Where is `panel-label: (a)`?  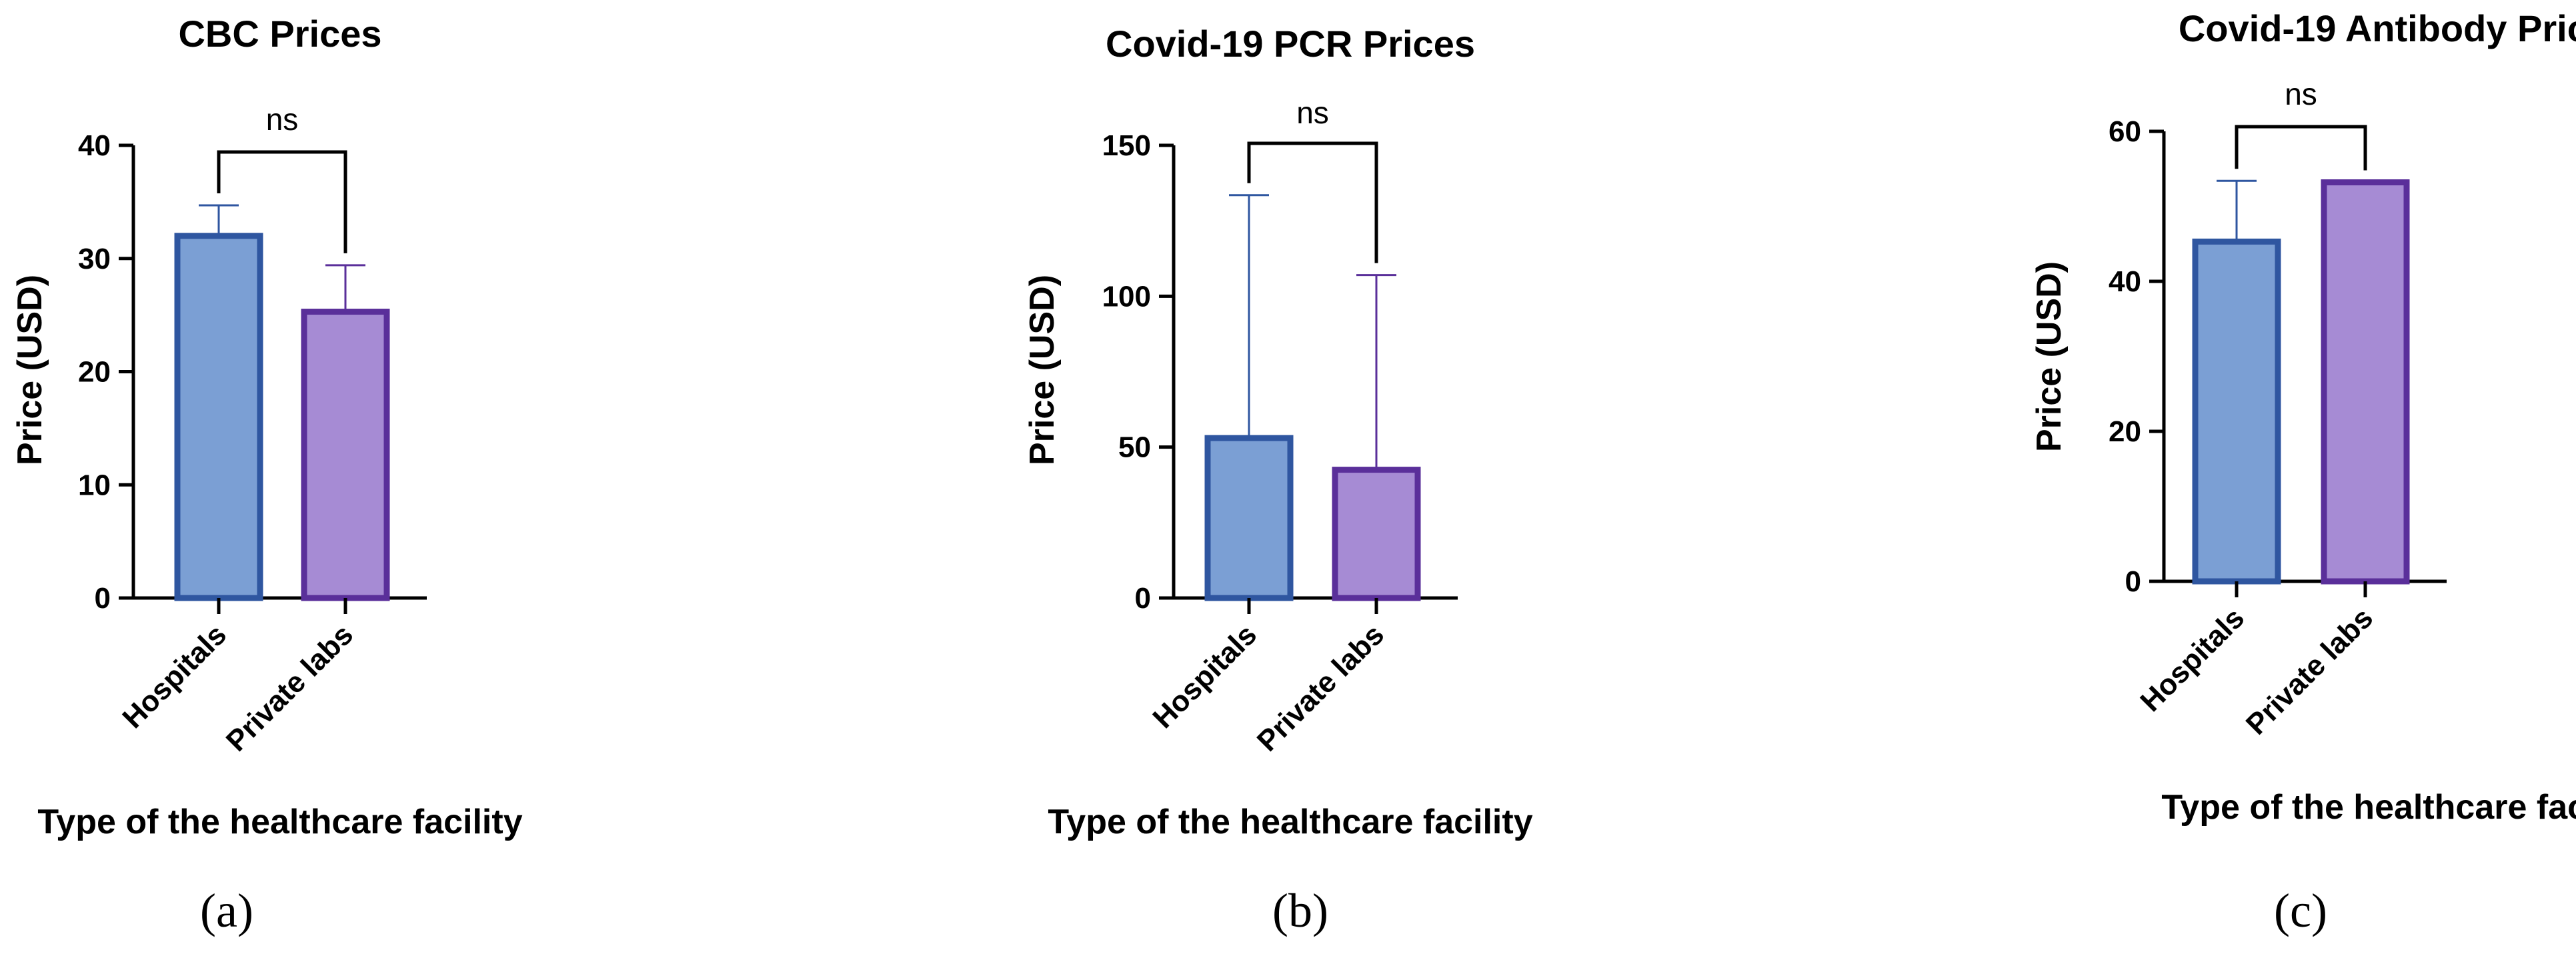 panel-label: (a) is located at coordinates (227, 910).